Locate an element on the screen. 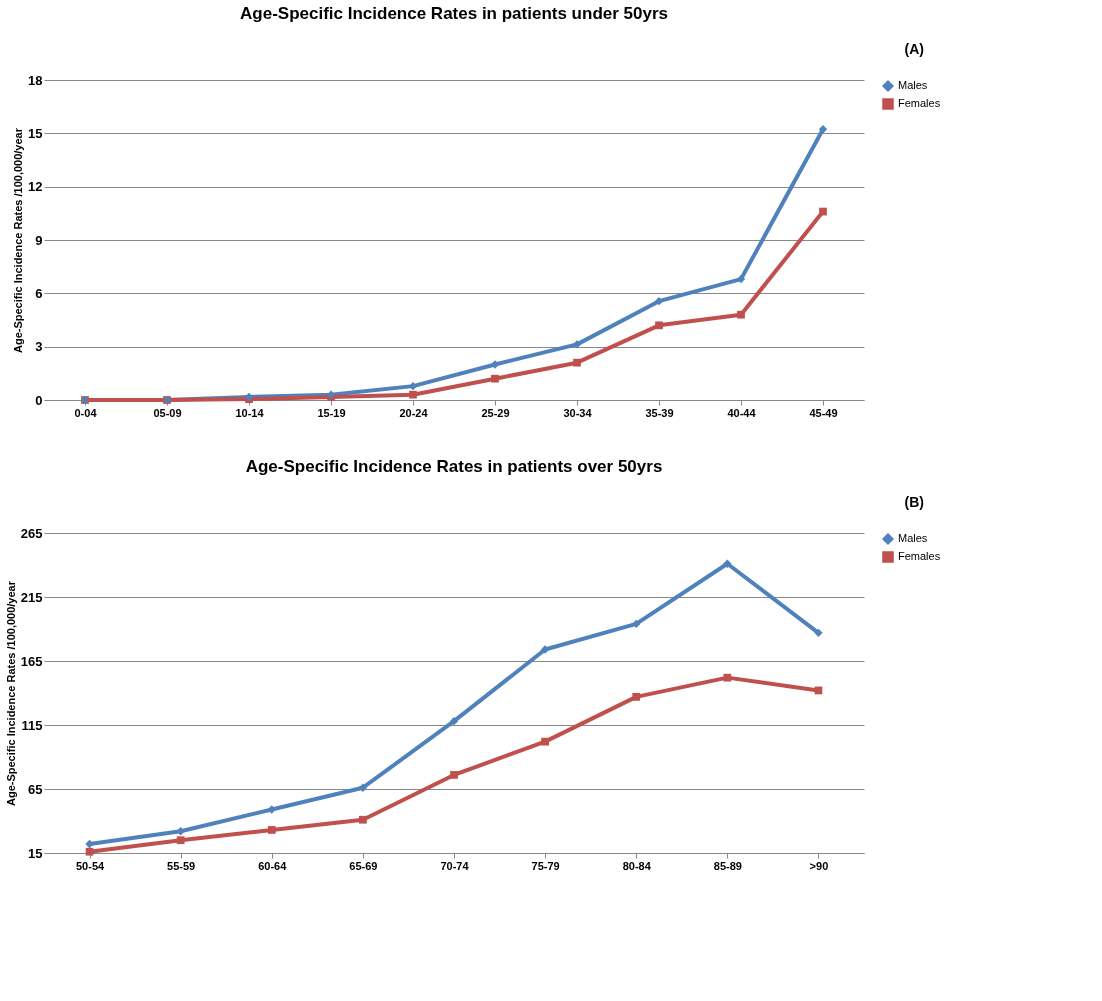 This screenshot has height=1001, width=1102. x-tick-label: 70-74 is located at coordinates (455, 865).